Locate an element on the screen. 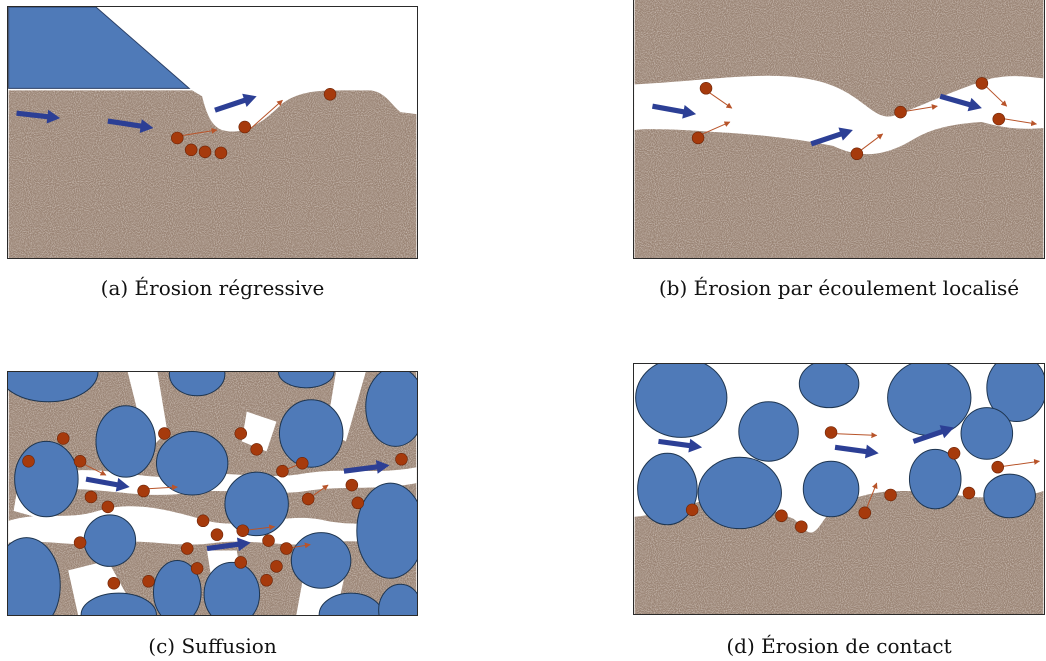 This screenshot has width=1046, height=661. panel-a-illustration is located at coordinates (212, 132).